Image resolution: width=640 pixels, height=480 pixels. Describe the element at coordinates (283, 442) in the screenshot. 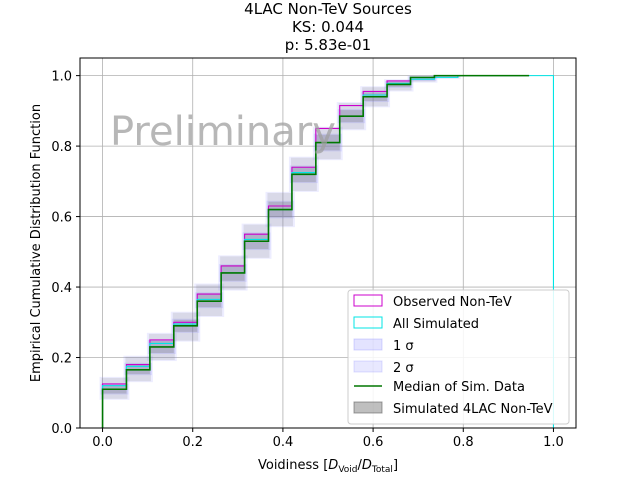

I see `x-tick-label: 0.4` at that location.